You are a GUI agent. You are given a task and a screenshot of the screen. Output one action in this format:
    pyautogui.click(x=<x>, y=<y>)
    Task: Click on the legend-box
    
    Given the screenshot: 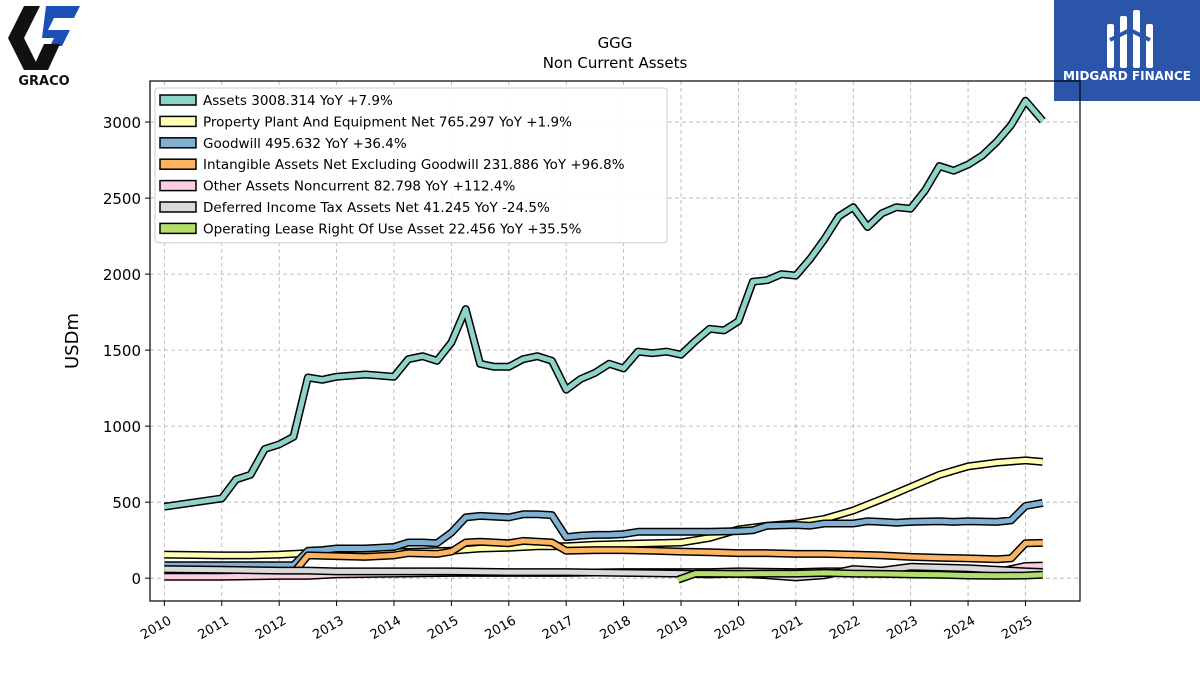 What is the action you would take?
    pyautogui.click(x=411, y=165)
    